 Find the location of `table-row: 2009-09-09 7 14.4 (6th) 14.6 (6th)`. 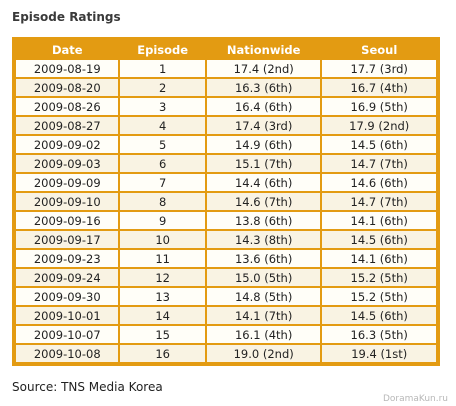

table-row: 2009-09-09 7 14.4 (6th) 14.6 (6th) is located at coordinates (226, 182).